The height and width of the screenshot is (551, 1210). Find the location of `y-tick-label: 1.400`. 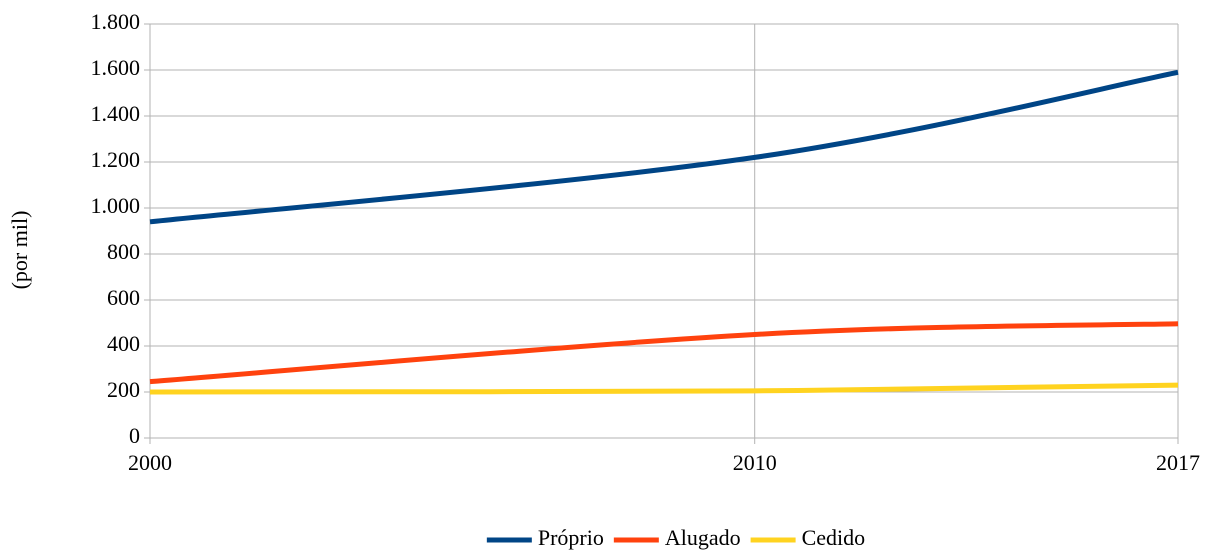

y-tick-label: 1.400 is located at coordinates (116, 113).